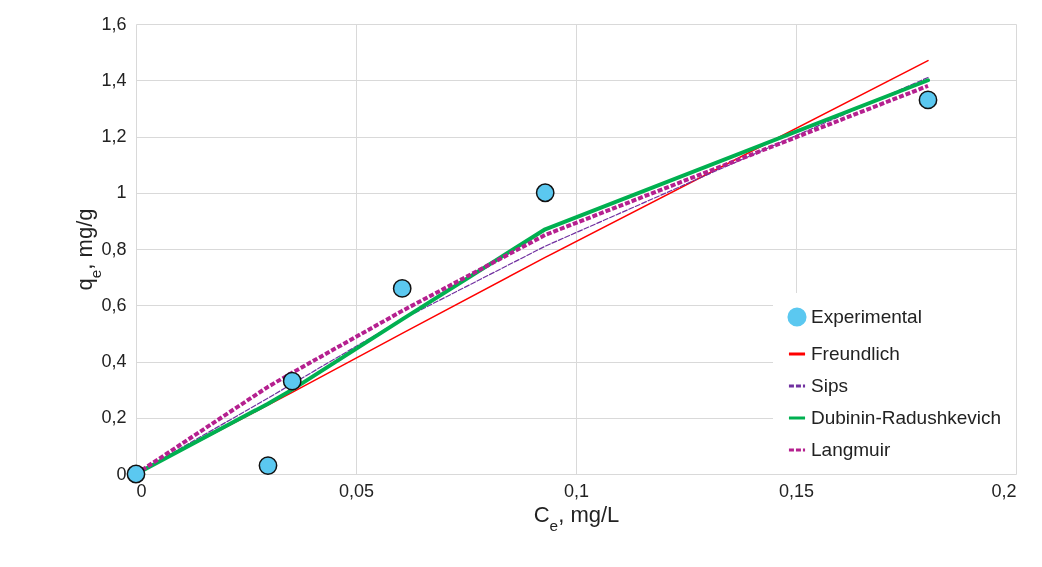 The image size is (1042, 567). What do you see at coordinates (829, 385) in the screenshot?
I see `legend-label: Sips` at bounding box center [829, 385].